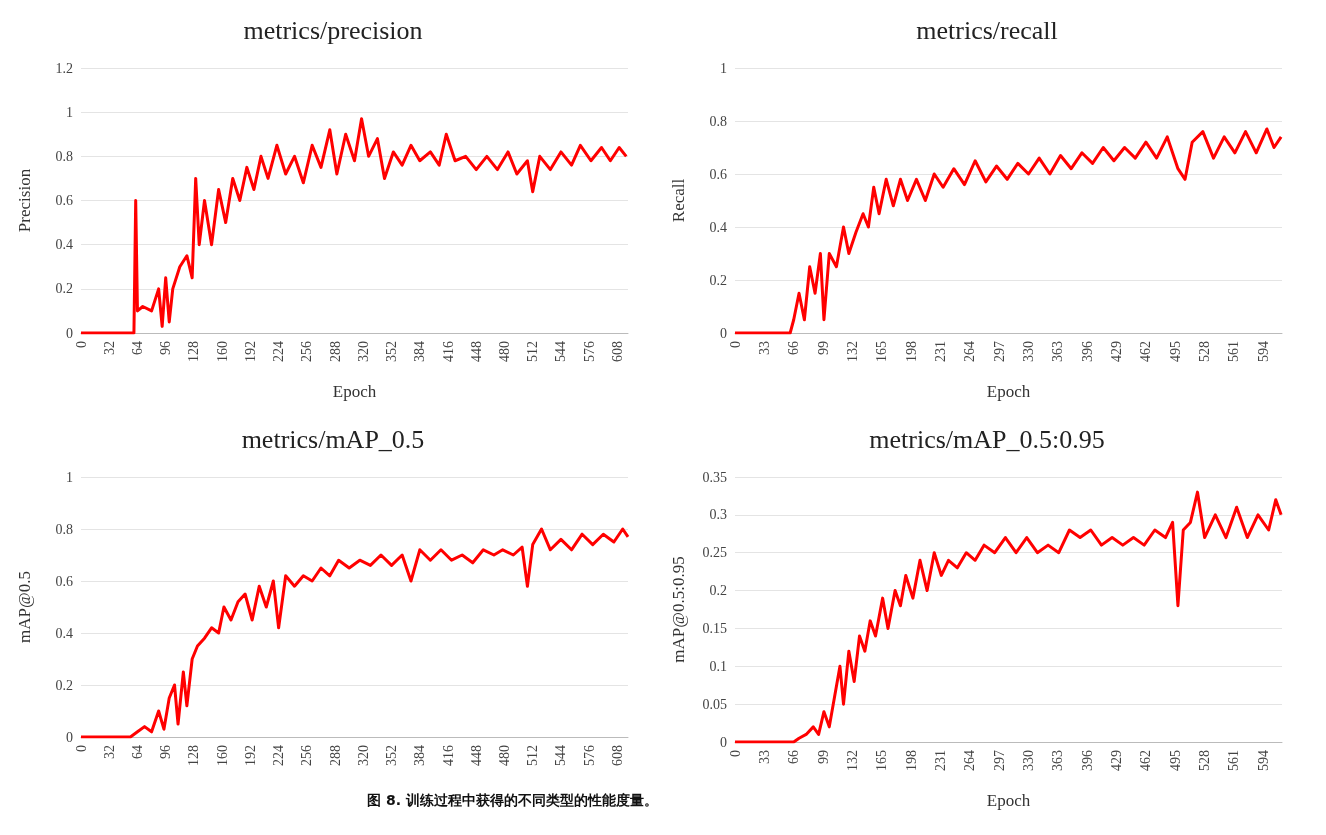 The height and width of the screenshot is (835, 1326). I want to click on y-tick-label: 0.3, so click(718, 515).